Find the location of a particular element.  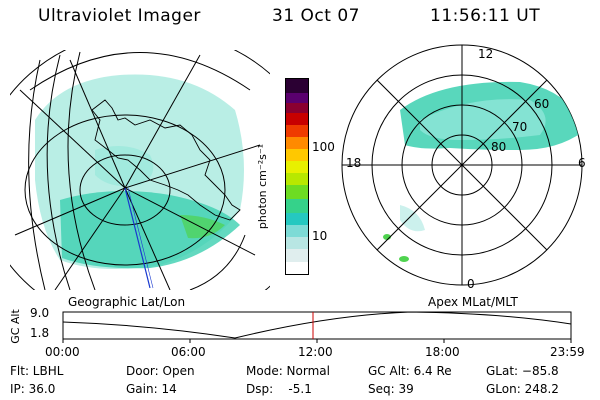

mlt-label-12: 12 is located at coordinates (486, 54).